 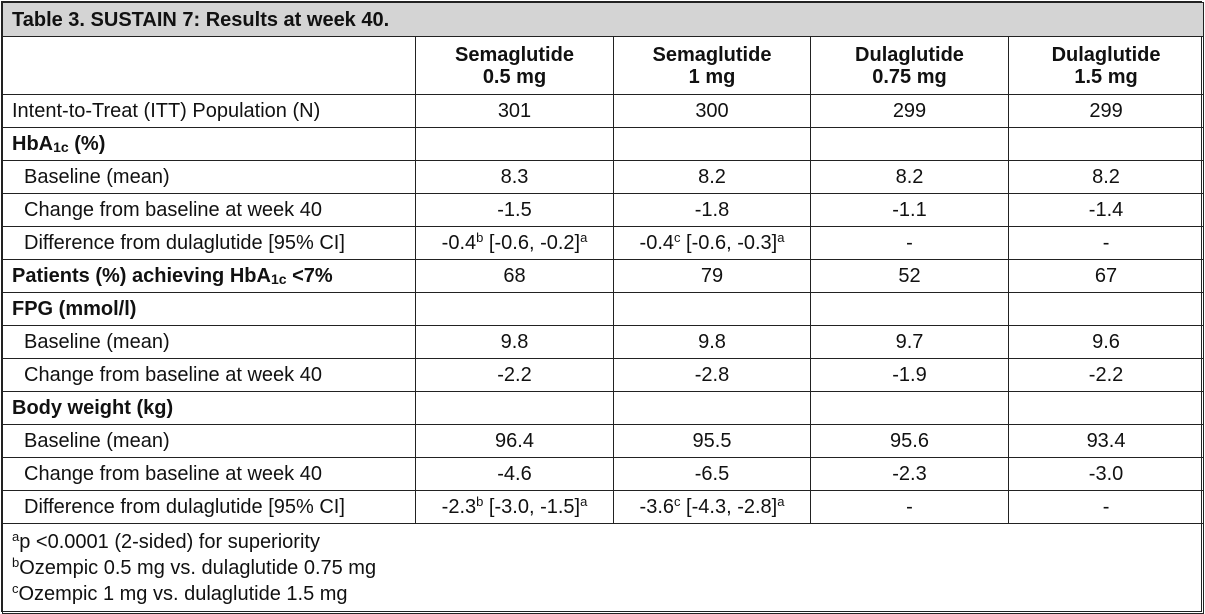 I want to click on value-cell: -6.5, so click(x=712, y=474).